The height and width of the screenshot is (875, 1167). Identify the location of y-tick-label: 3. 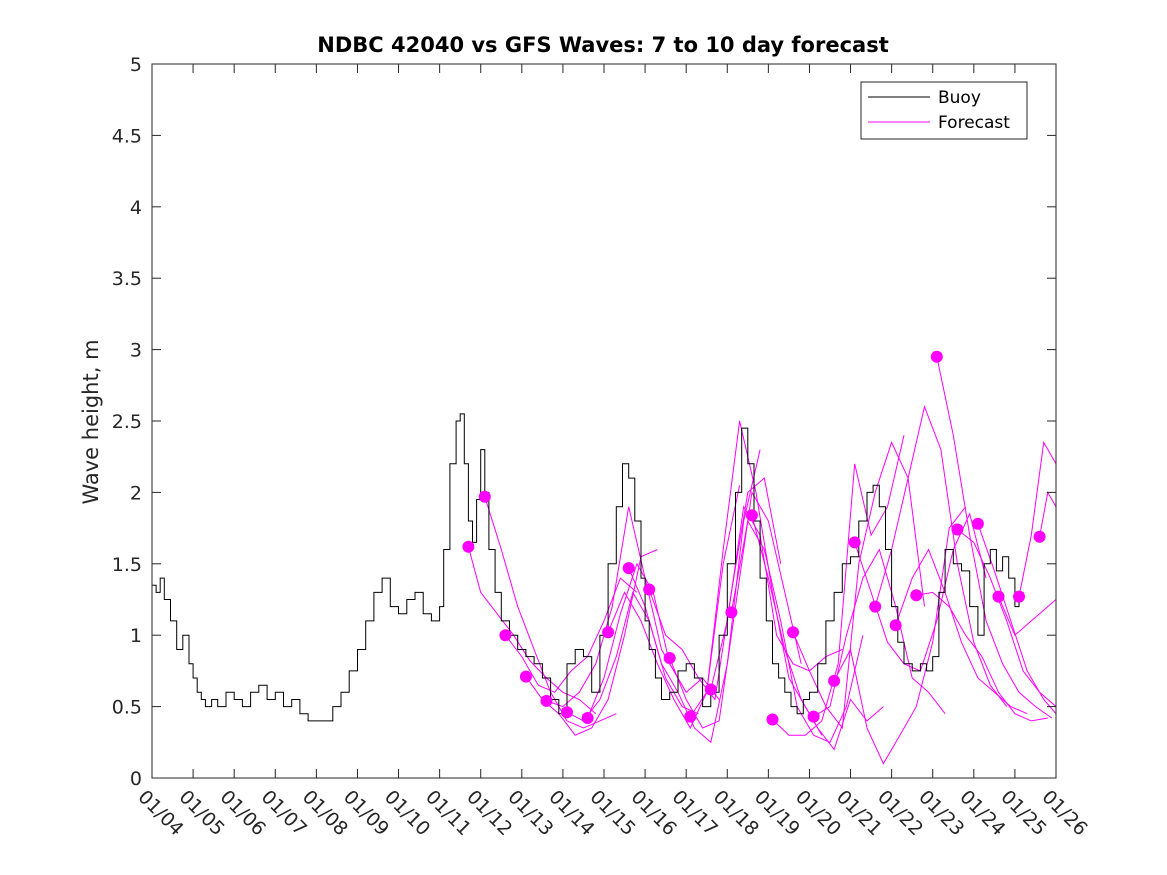
(136, 351).